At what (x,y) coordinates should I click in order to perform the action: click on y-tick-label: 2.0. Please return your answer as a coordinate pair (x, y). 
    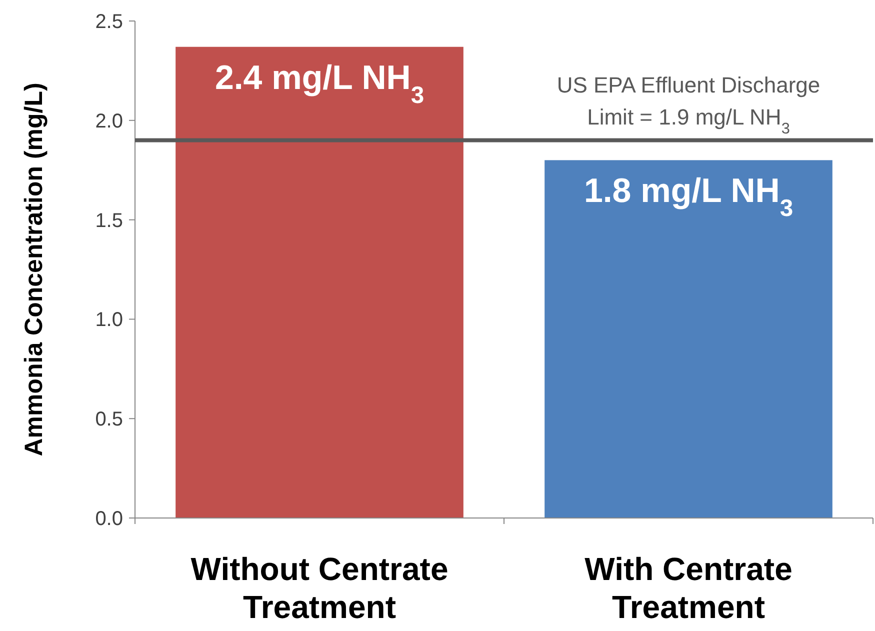
    Looking at the image, I should click on (109, 121).